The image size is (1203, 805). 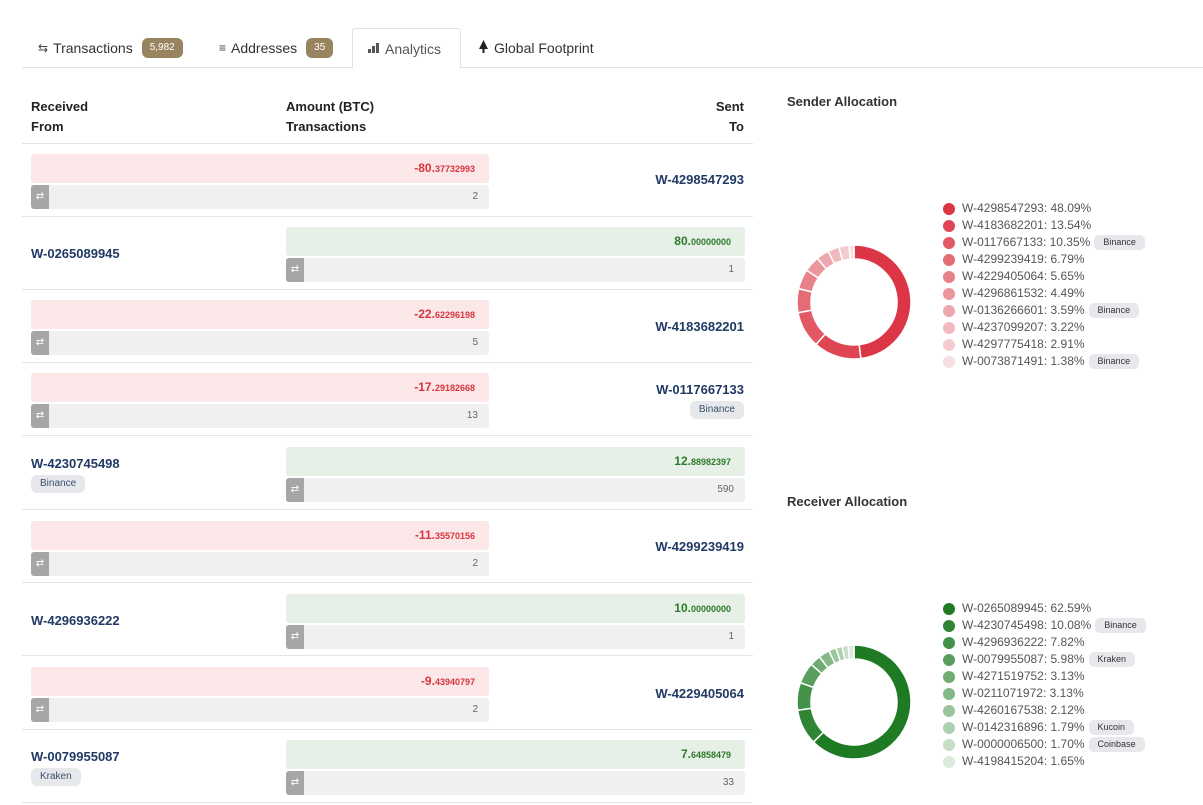 What do you see at coordinates (1044, 676) in the screenshot?
I see `legend-item: W-4271519752: 3.13%` at bounding box center [1044, 676].